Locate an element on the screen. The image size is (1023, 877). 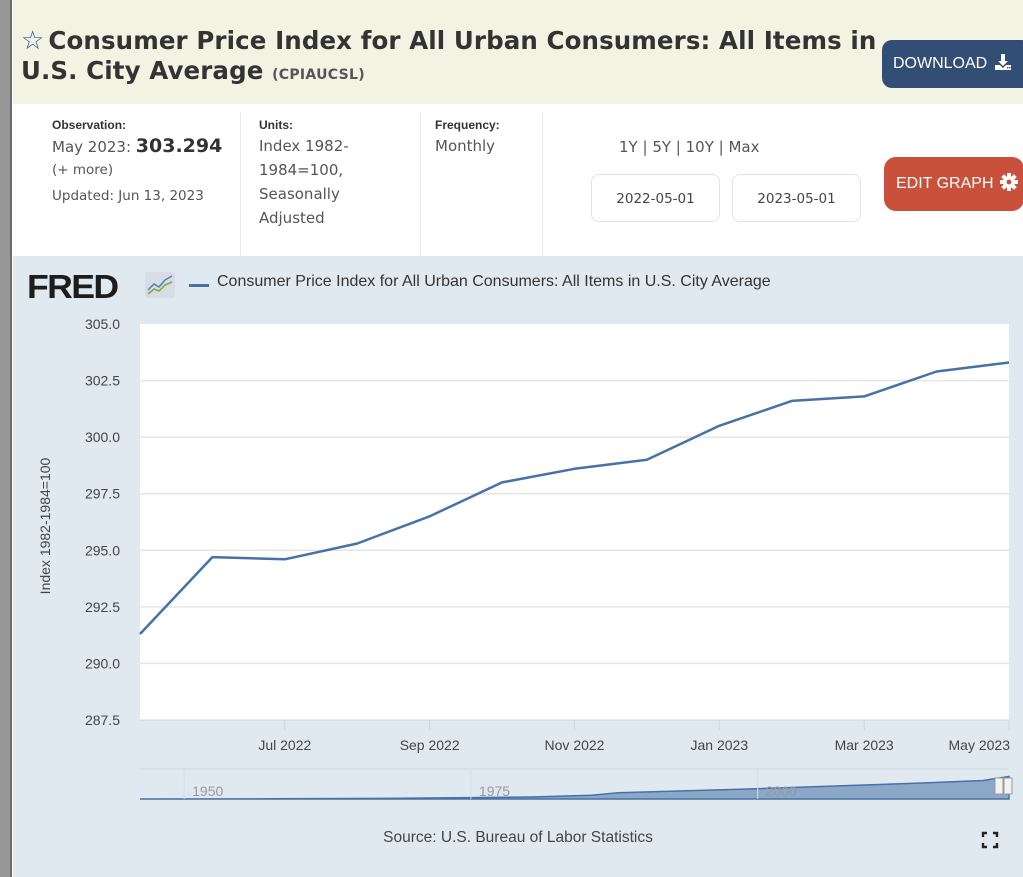
download-label: DOWNLOAD is located at coordinates (940, 63).